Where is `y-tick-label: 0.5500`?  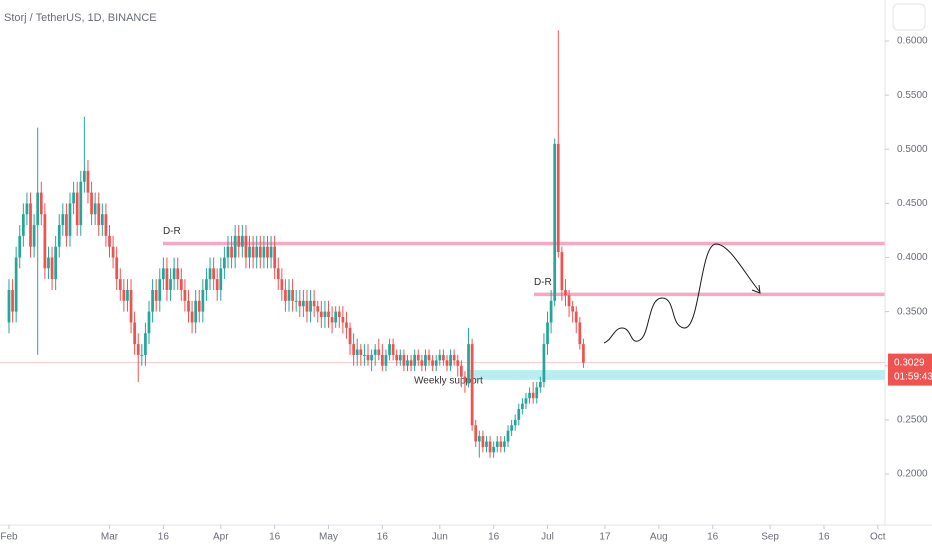
y-tick-label: 0.5500 is located at coordinates (912, 95).